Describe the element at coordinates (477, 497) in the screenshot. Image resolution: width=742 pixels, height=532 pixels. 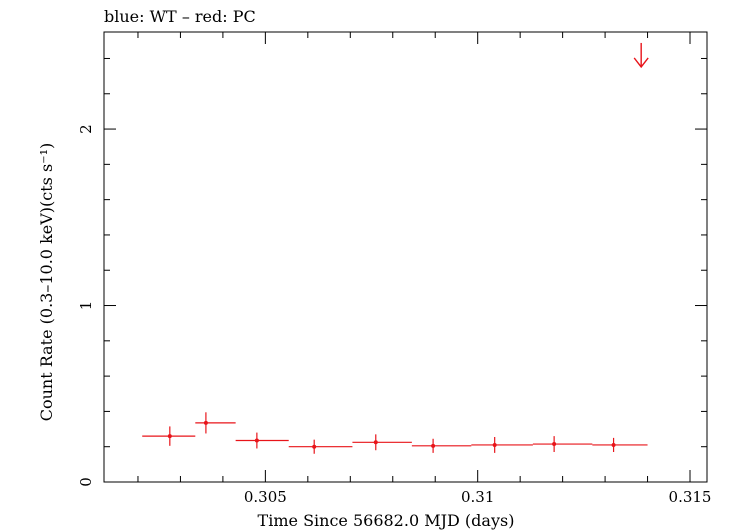
I see `x-tick-label: 0.31` at that location.